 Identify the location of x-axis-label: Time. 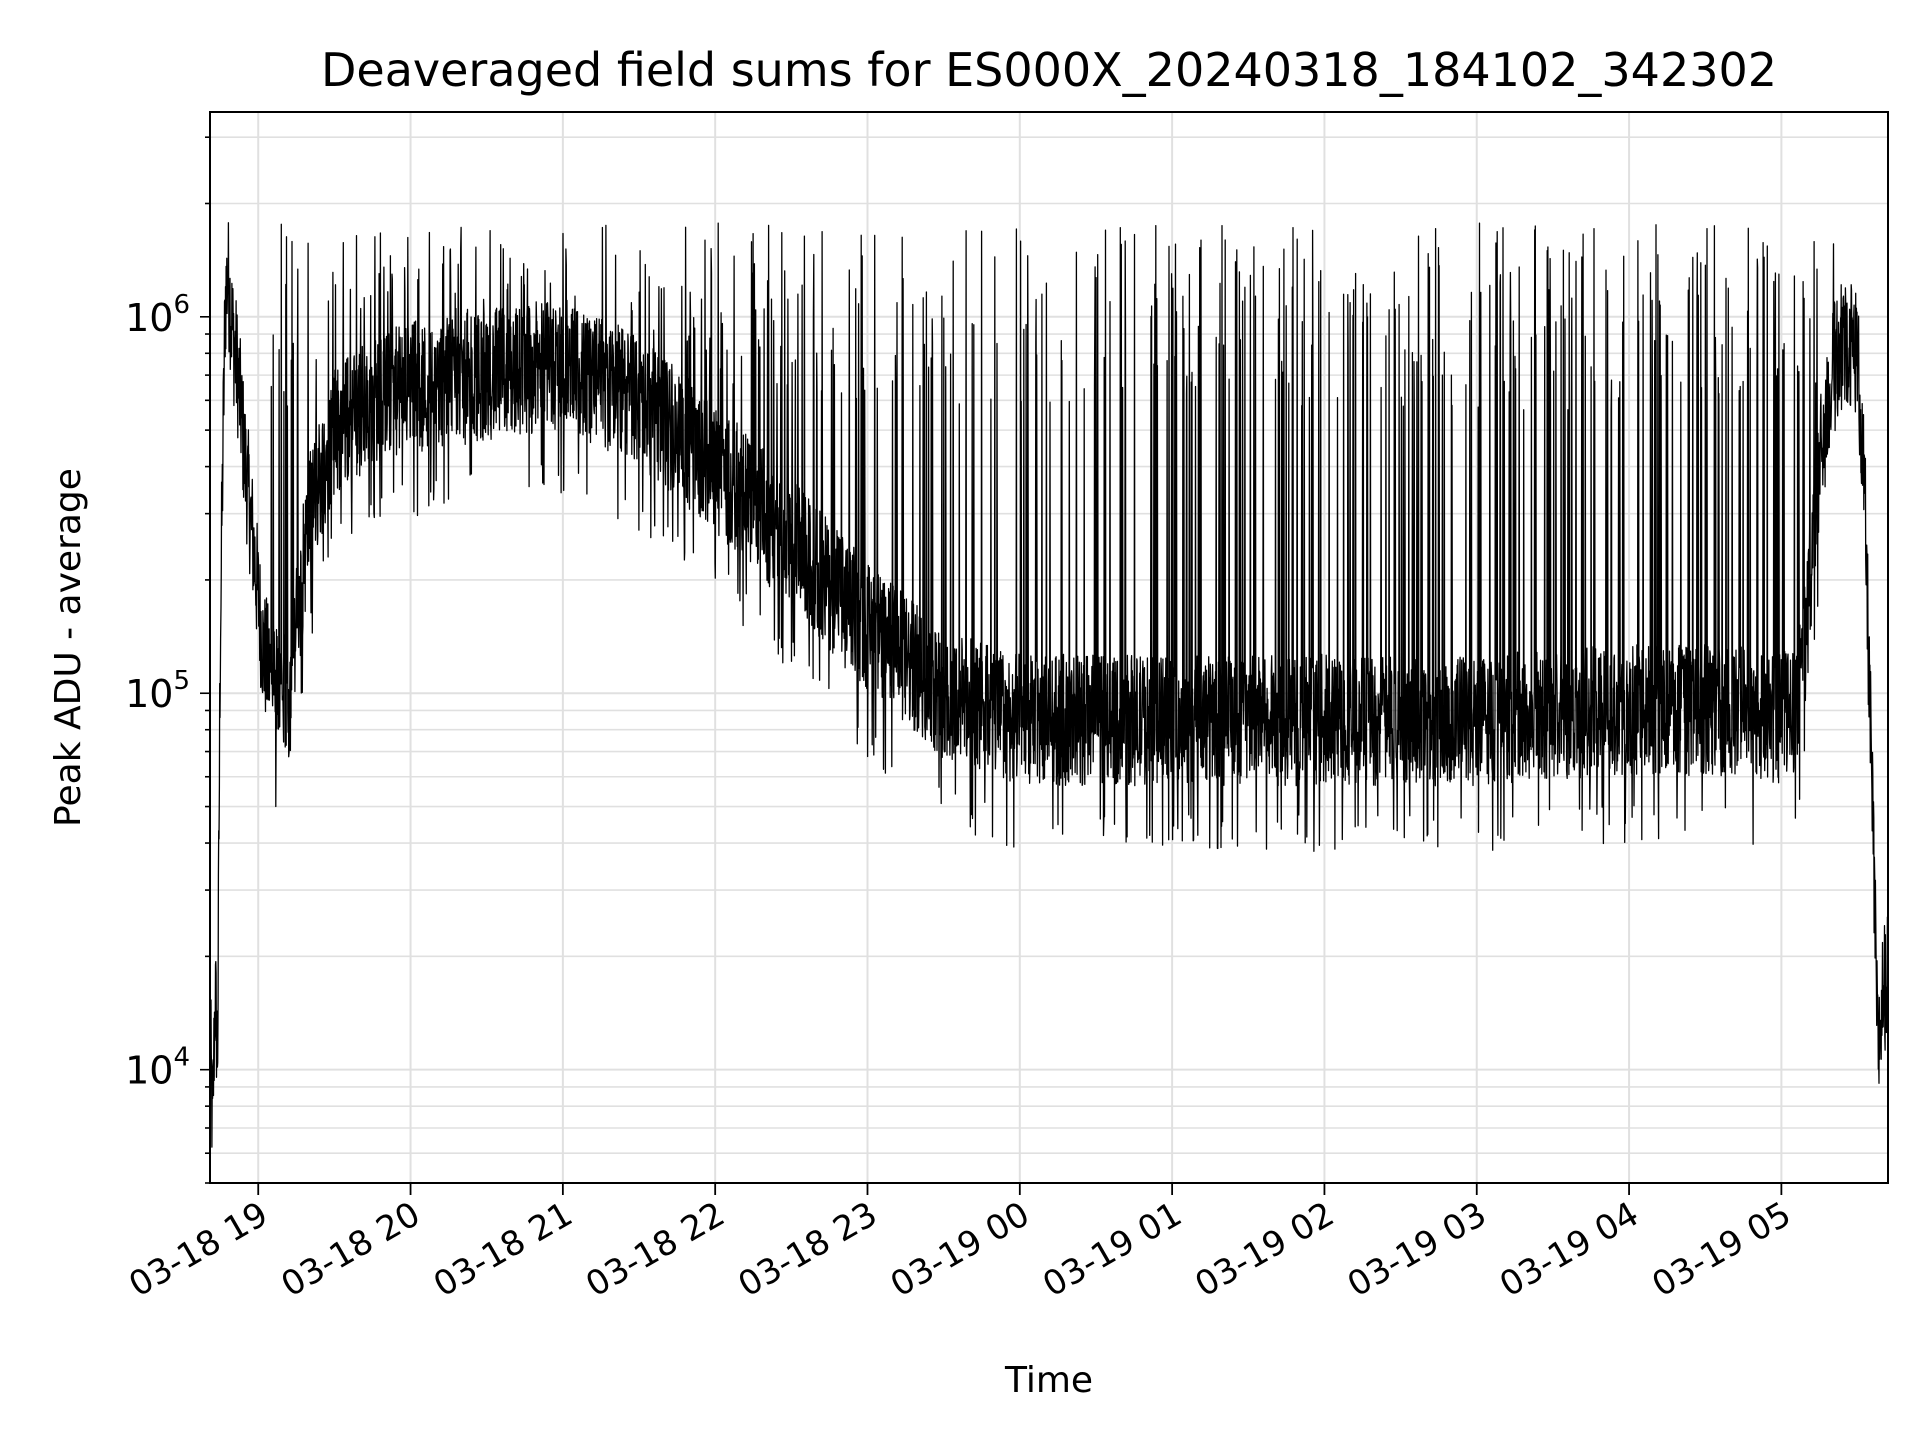
(1048, 1380).